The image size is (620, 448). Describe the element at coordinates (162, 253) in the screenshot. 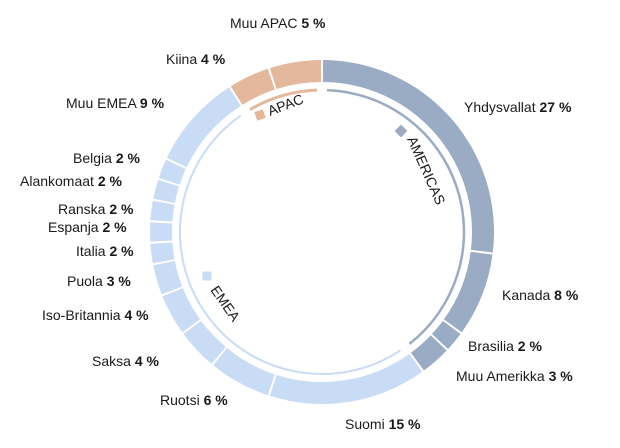

I see `slice-italia` at that location.